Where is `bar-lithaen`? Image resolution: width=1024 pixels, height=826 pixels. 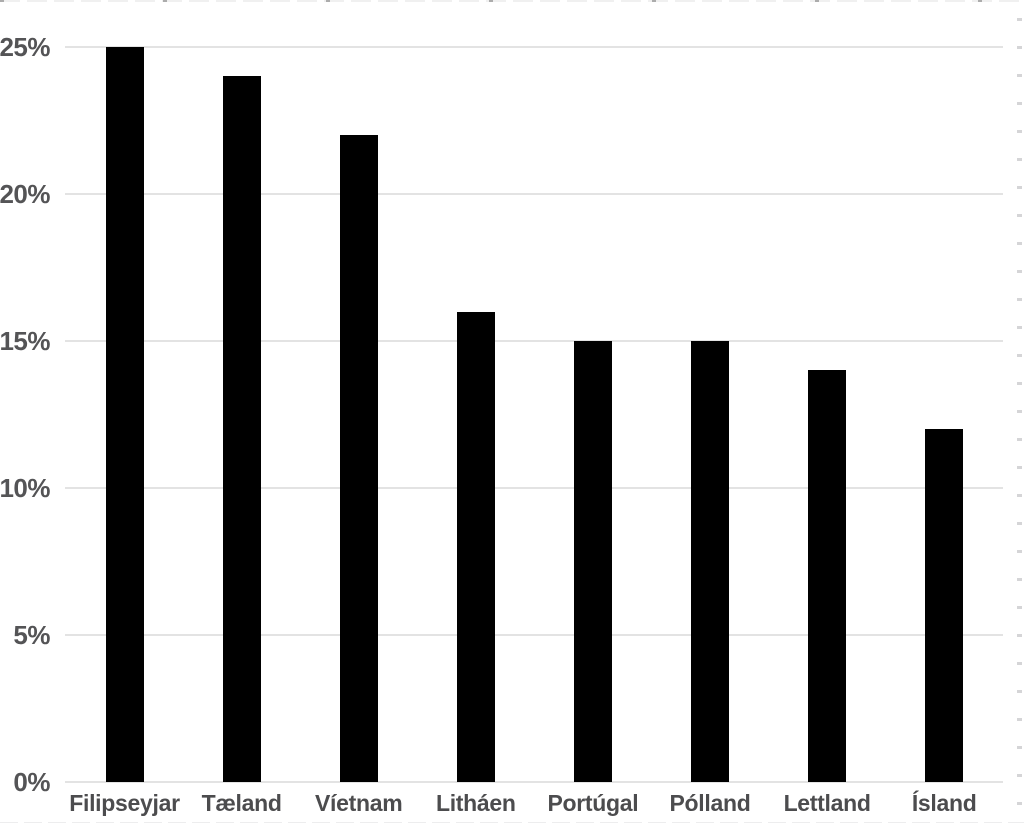
bar-lithaen is located at coordinates (475, 546).